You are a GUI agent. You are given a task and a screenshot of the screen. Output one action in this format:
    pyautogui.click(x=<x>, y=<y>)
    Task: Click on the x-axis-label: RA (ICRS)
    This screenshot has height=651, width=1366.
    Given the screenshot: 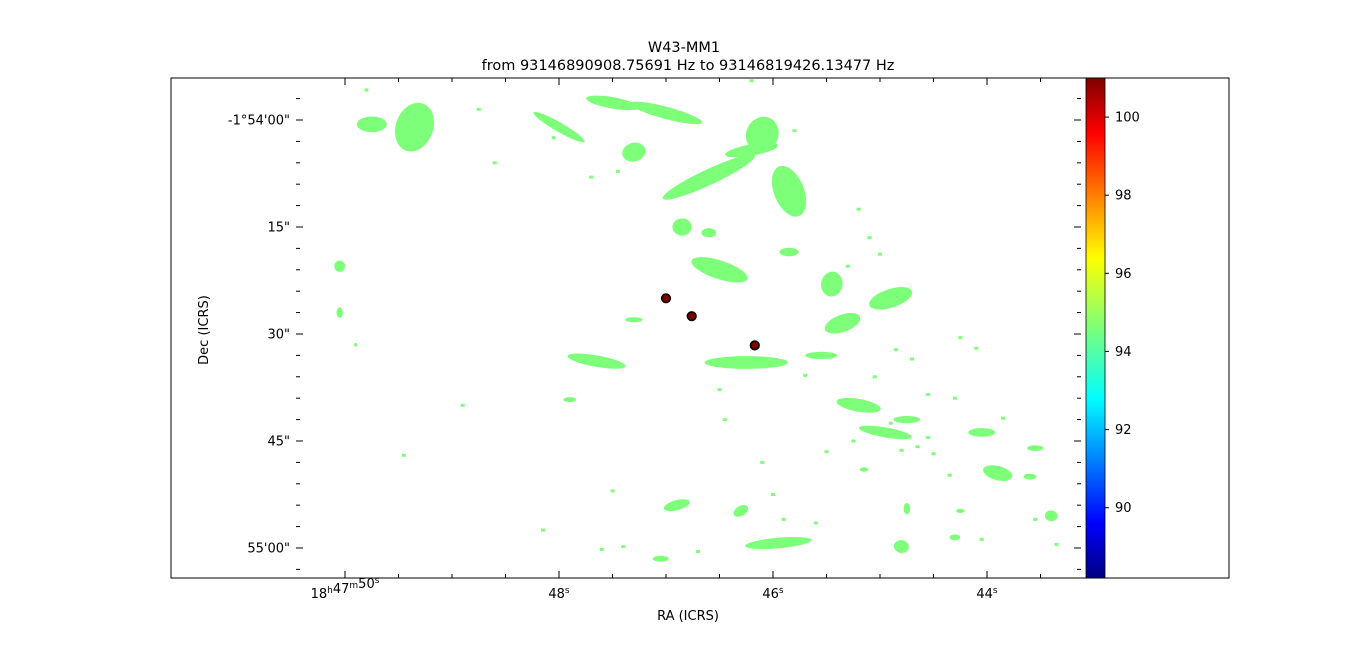 What is the action you would take?
    pyautogui.click(x=688, y=616)
    